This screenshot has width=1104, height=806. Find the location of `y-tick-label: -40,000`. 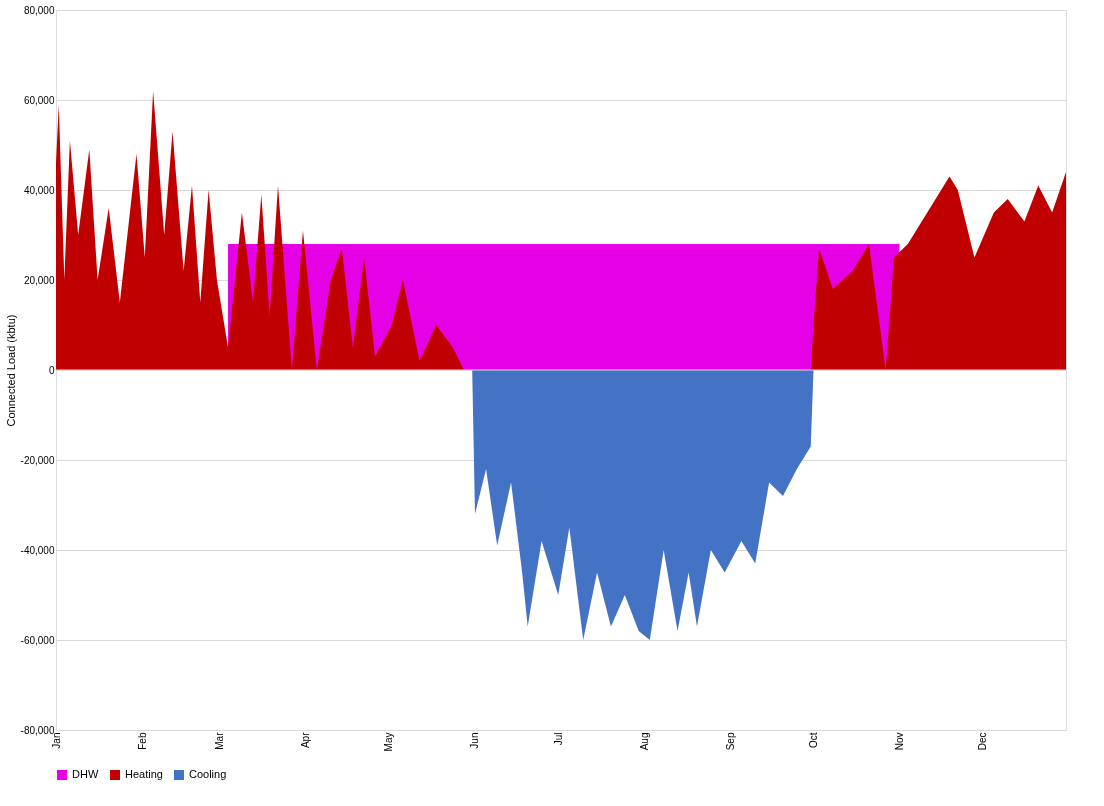

y-tick-label: -40,000 is located at coordinates (37, 550).